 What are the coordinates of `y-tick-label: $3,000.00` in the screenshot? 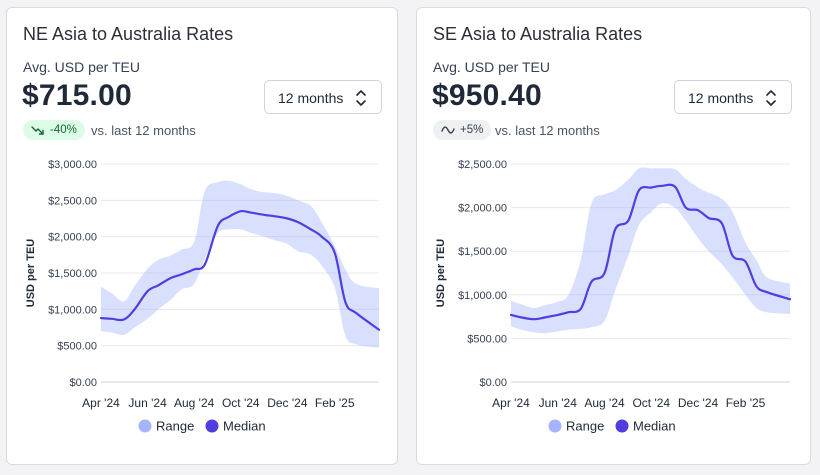 It's located at (72, 165).